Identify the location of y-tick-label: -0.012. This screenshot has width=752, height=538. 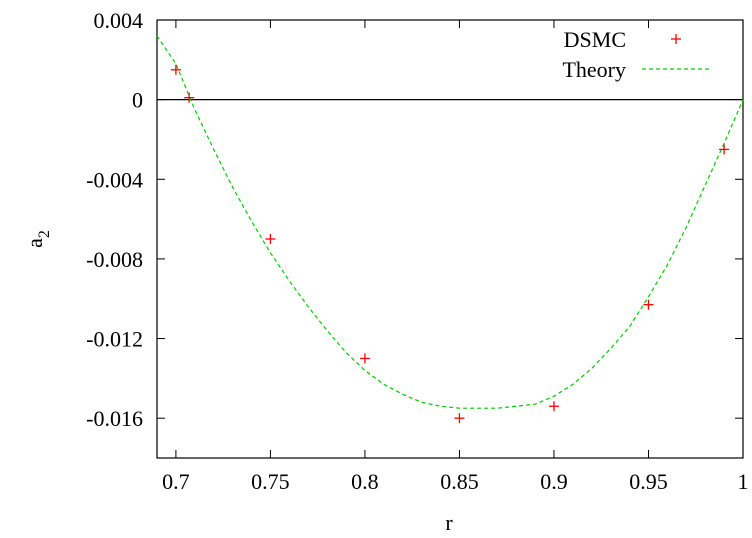
(114, 339).